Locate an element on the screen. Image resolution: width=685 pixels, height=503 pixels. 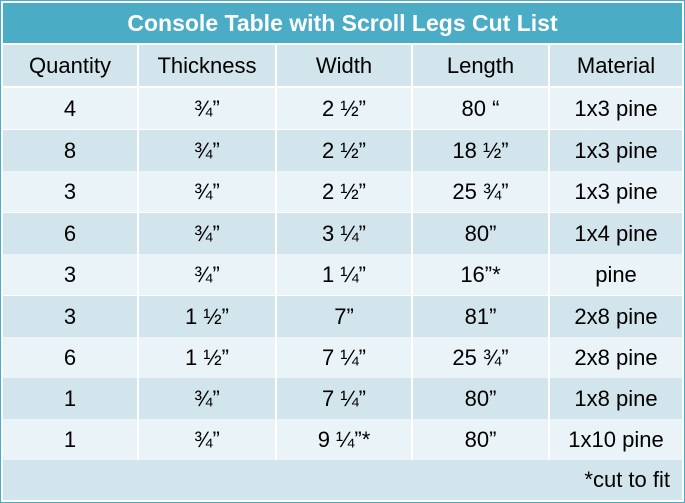
cell-material: 1x8 pine is located at coordinates (616, 398).